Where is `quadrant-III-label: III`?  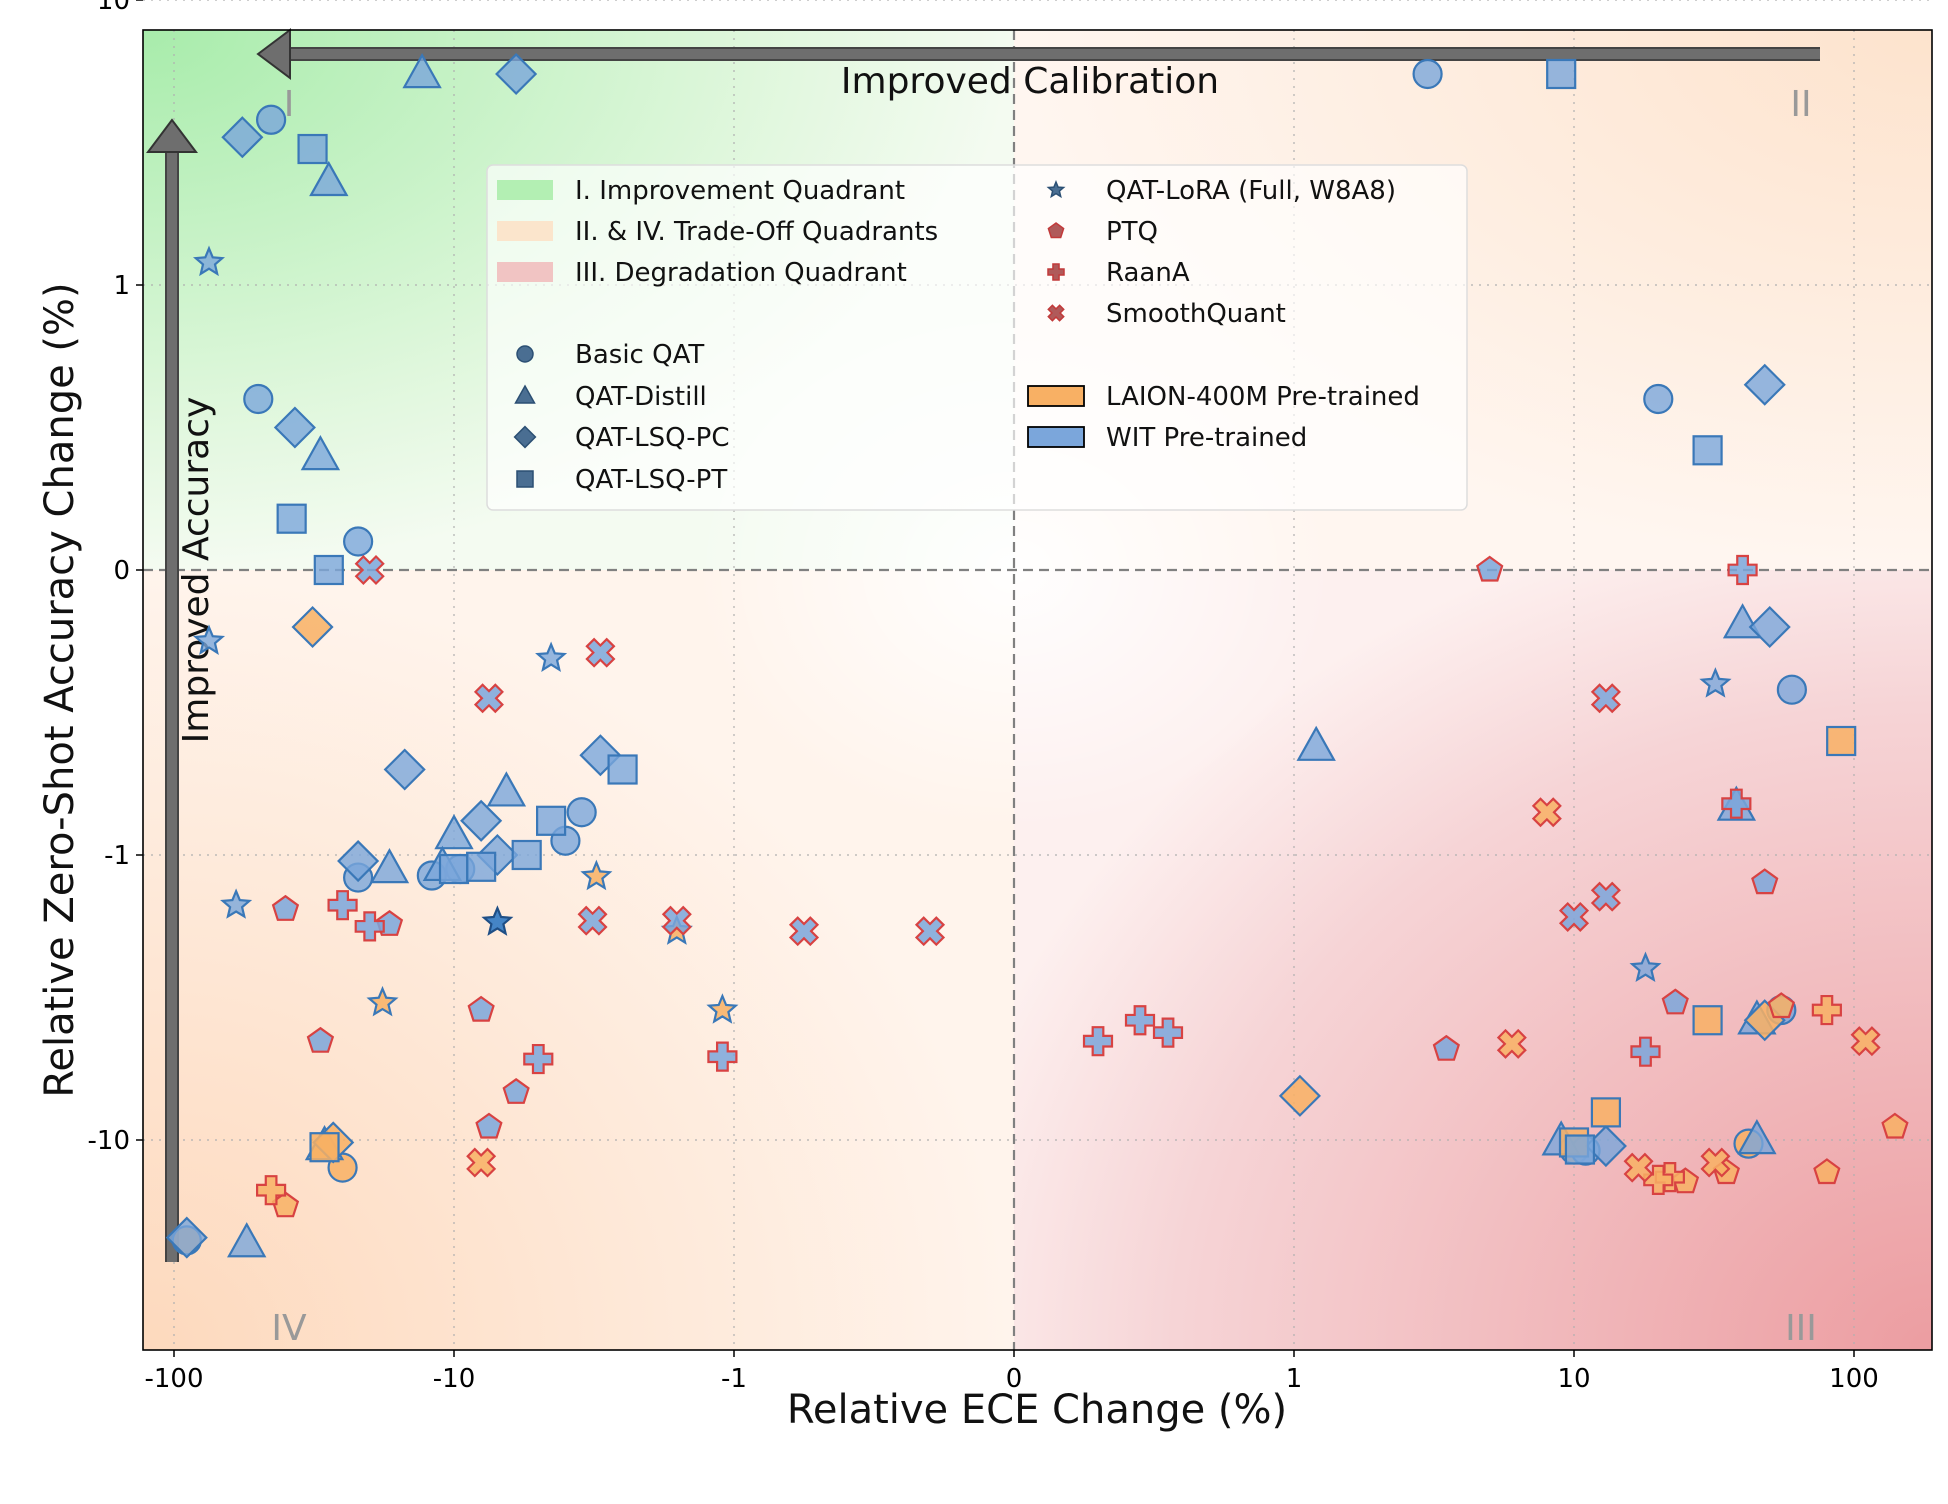
quadrant-III-label: III is located at coordinates (1801, 1328).